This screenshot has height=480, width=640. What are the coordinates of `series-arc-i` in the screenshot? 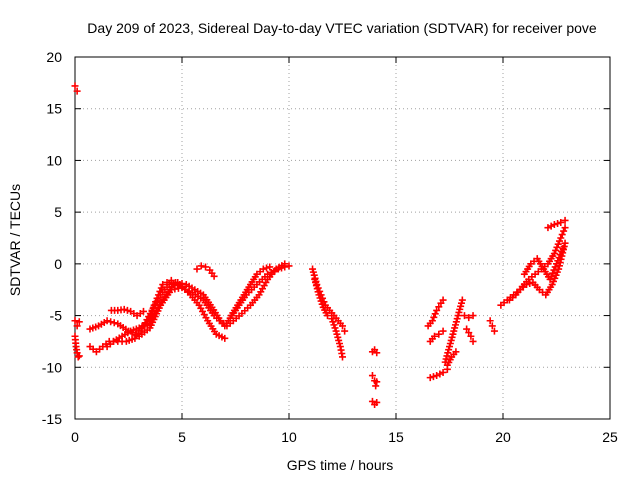 It's located at (205, 271).